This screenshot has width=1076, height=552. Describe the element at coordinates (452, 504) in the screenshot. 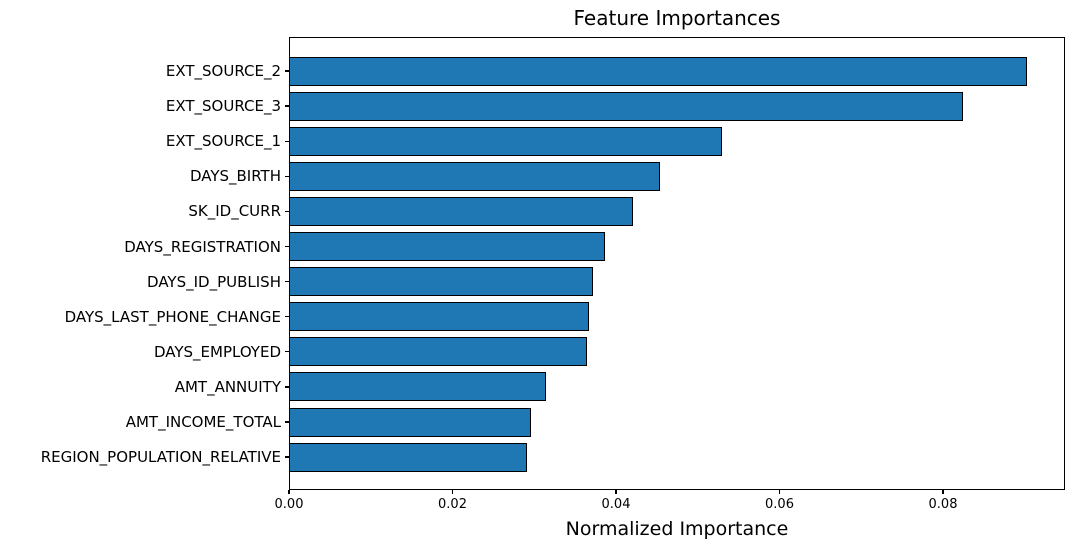

I see `x-tick-label: 0.02` at that location.